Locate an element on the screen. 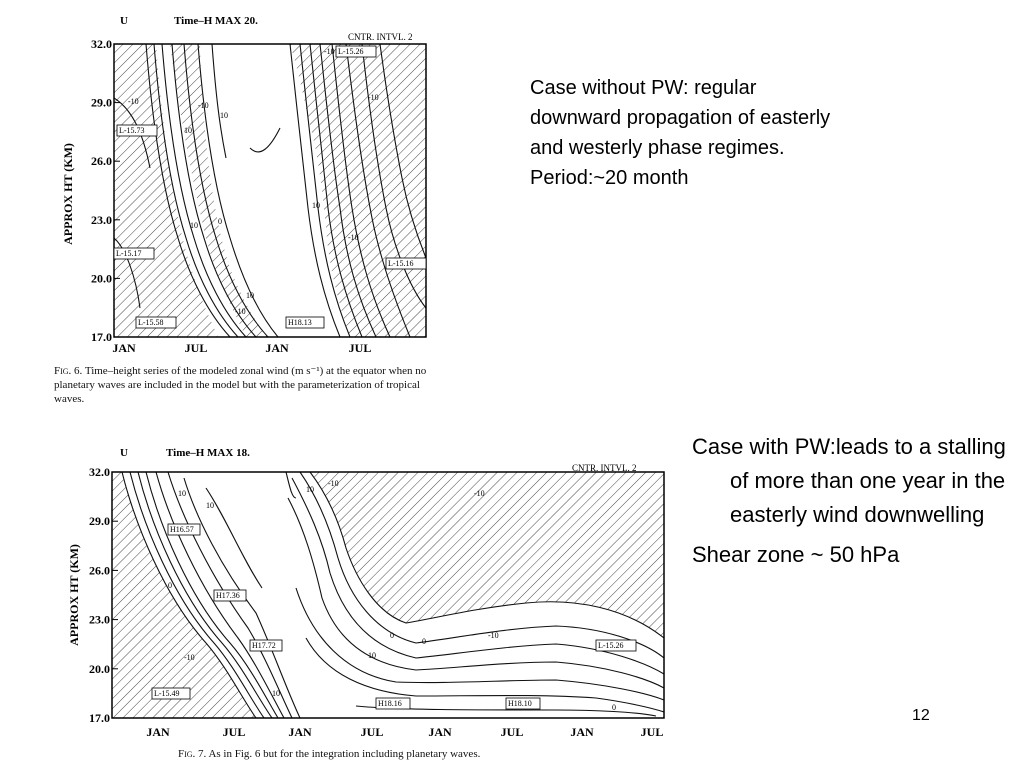 Image resolution: width=1024 pixels, height=768 pixels. figure-7-boxed-label: L-15.26 is located at coordinates (611, 645).